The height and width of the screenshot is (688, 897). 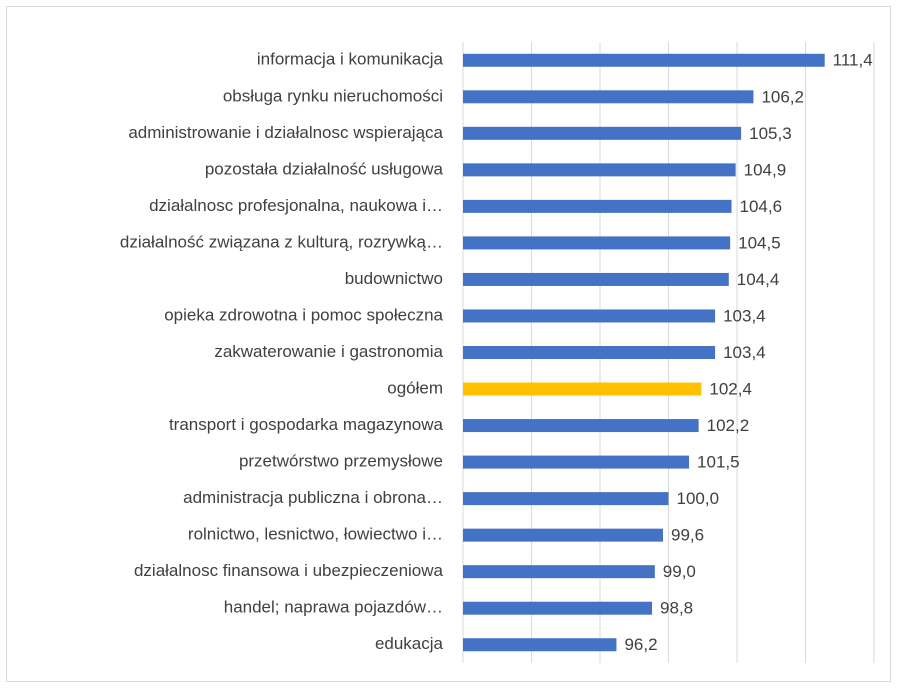 I want to click on data-label: 101,5, so click(x=718, y=462).